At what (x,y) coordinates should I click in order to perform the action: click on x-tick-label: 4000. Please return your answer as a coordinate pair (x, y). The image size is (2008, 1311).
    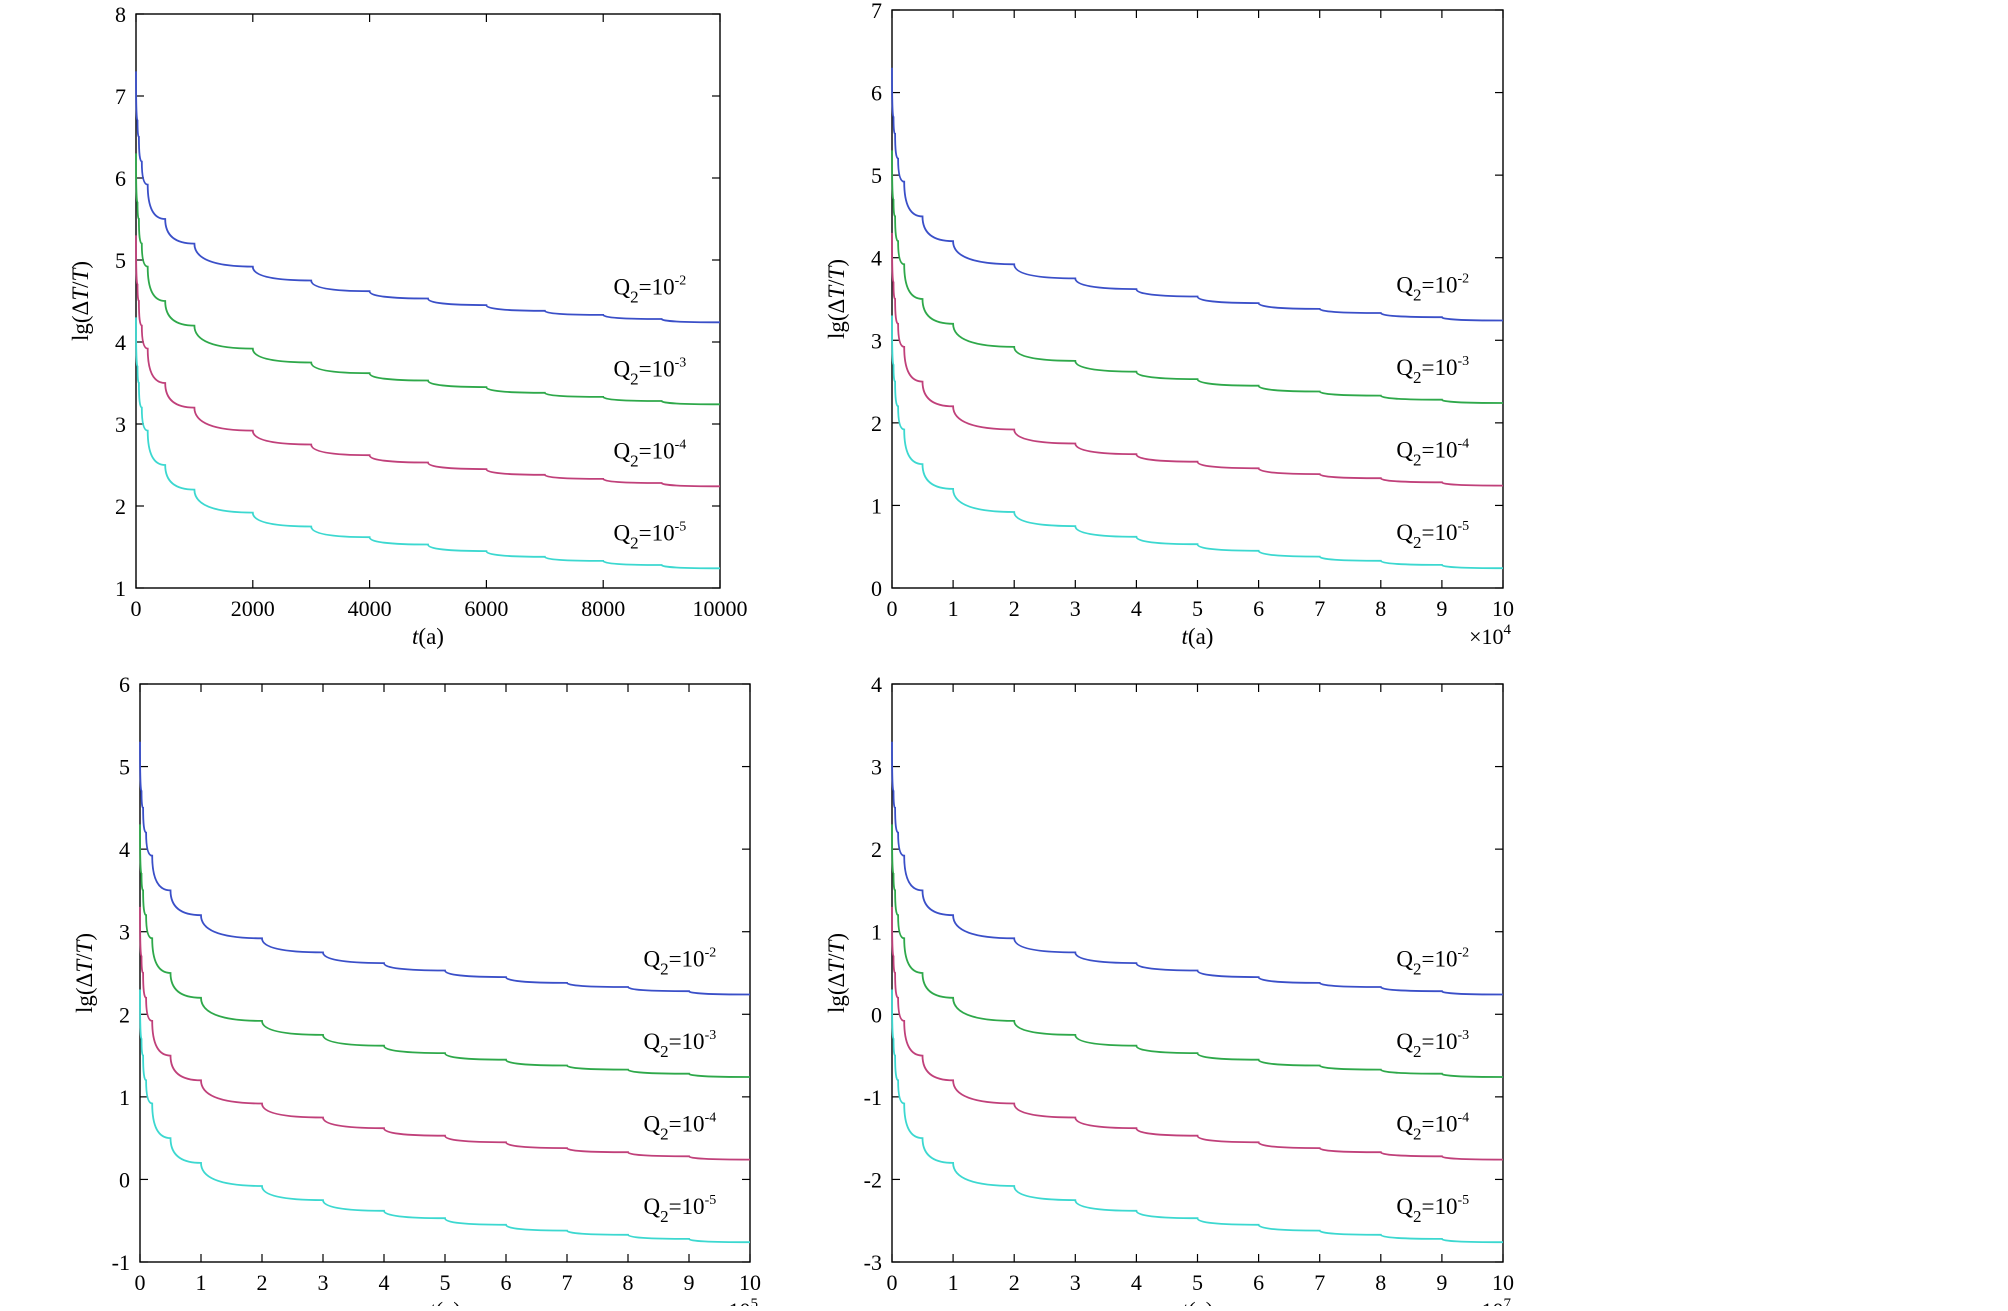
    Looking at the image, I should click on (370, 608).